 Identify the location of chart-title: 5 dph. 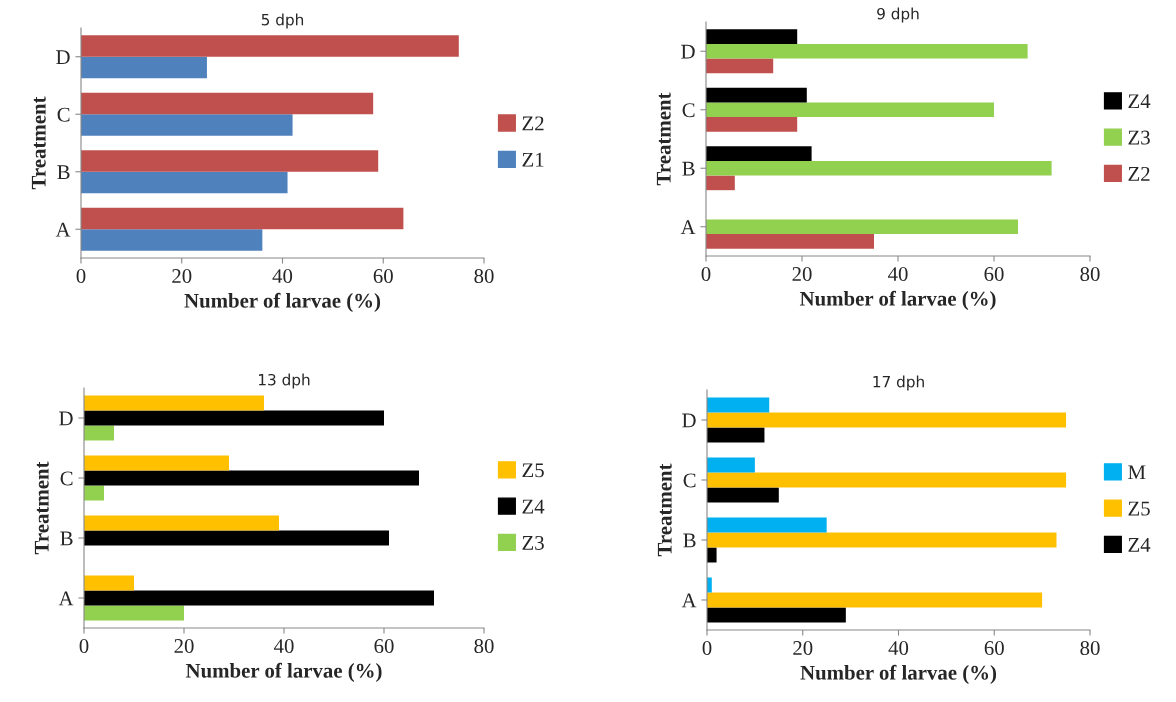
(282, 21).